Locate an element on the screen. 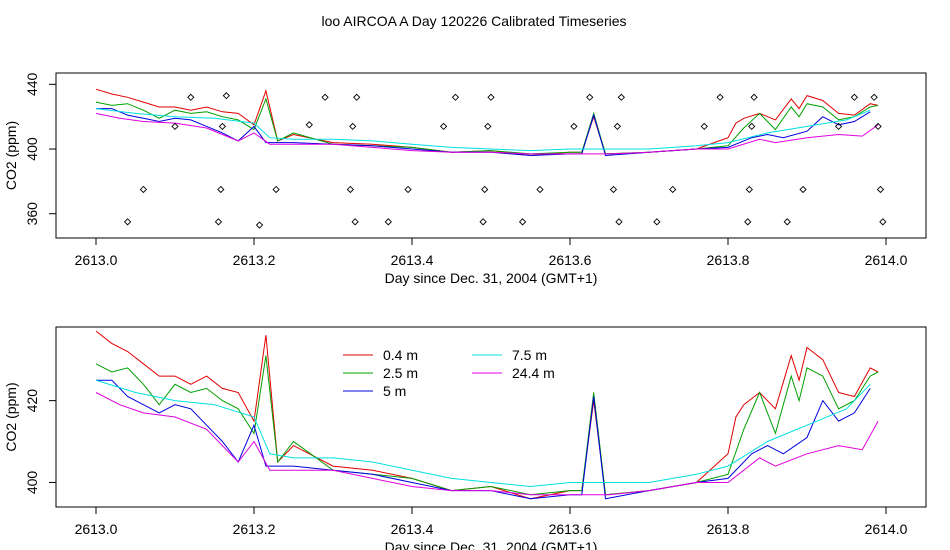  legend-label: 5 m is located at coordinates (394, 391).